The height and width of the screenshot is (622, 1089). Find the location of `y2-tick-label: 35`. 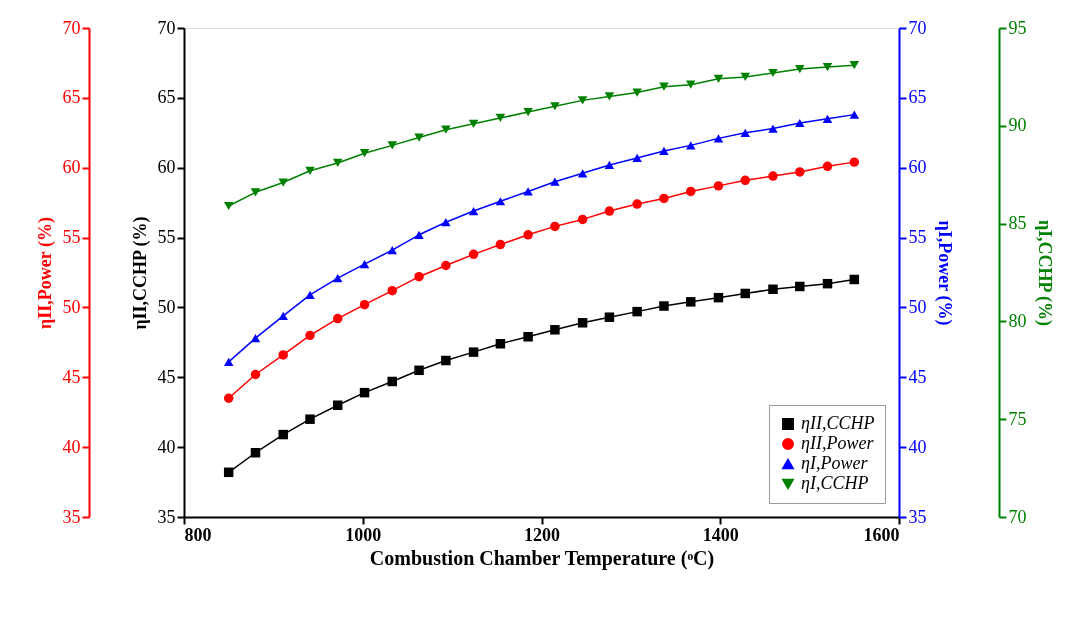

y2-tick-label: 35 is located at coordinates (917, 516).